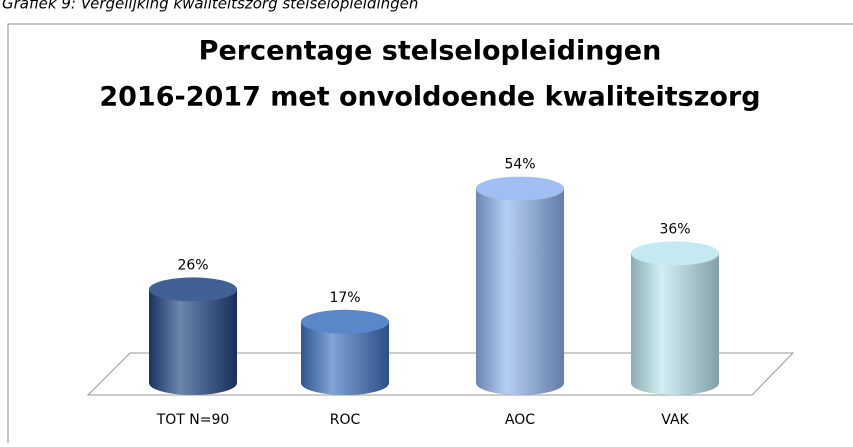 The image size is (853, 447). What do you see at coordinates (192, 265) in the screenshot?
I see `data-label: 26%` at bounding box center [192, 265].